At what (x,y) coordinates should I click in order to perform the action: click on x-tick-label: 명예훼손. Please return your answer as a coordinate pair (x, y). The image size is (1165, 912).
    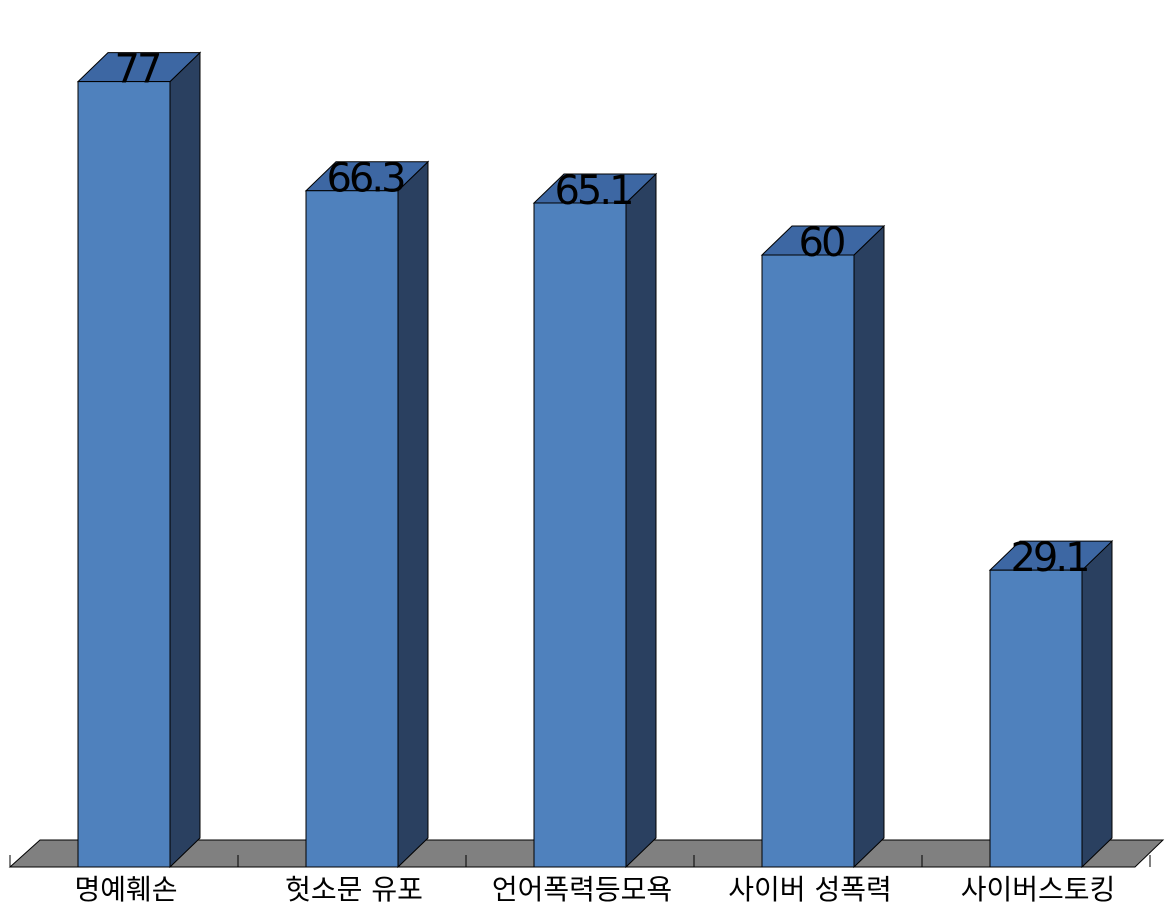
    Looking at the image, I should click on (125, 889).